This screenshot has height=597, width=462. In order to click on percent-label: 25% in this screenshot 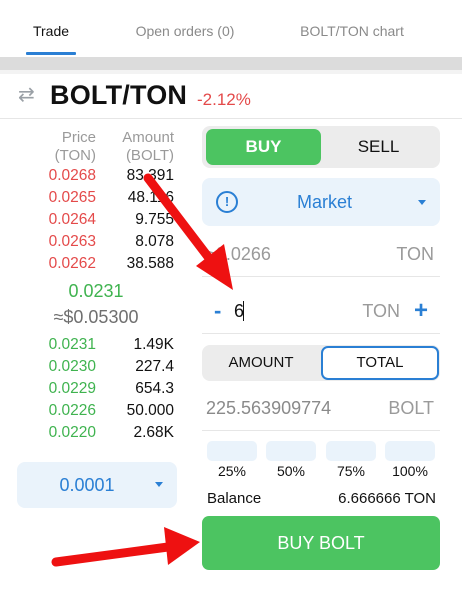, I will do `click(232, 471)`.